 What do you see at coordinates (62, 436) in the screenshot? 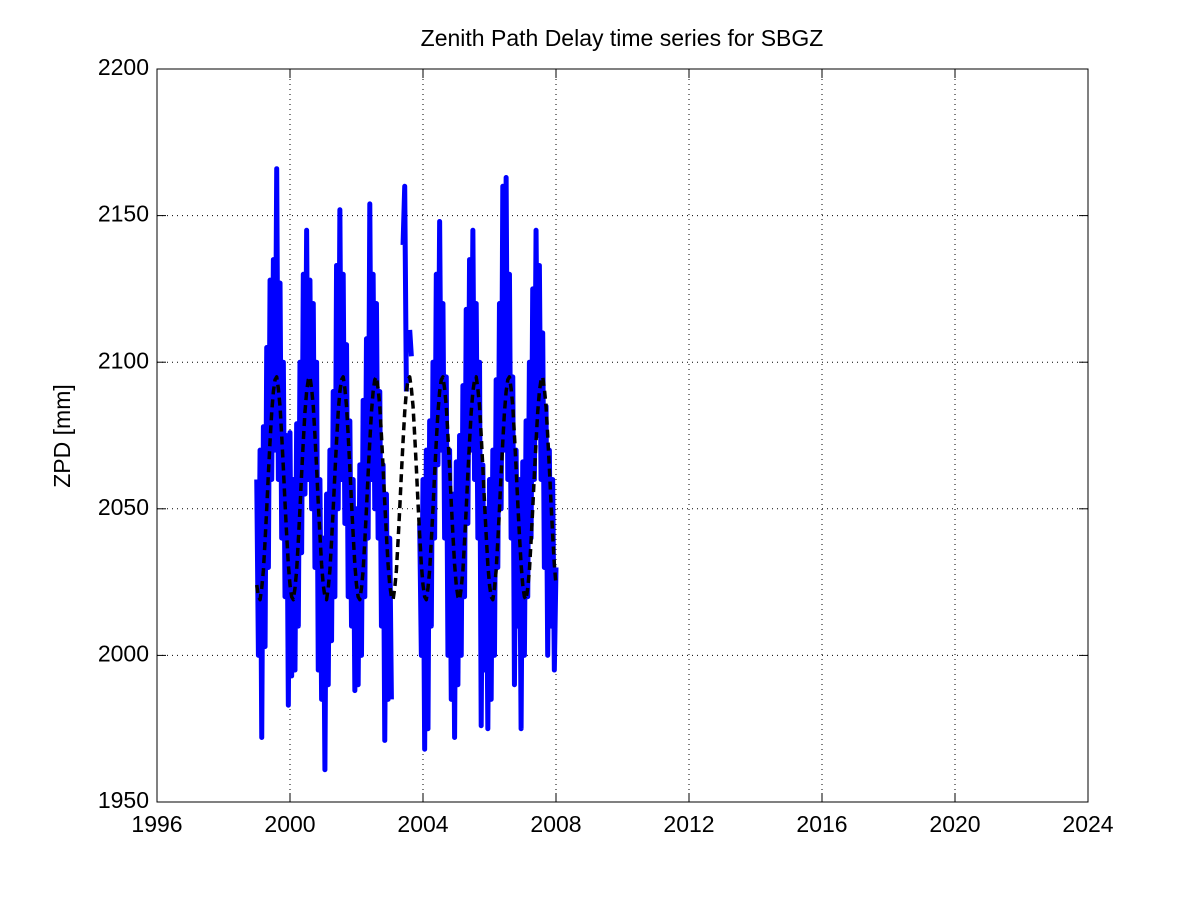
I see `y-axis-label: ZPD [mm]` at bounding box center [62, 436].